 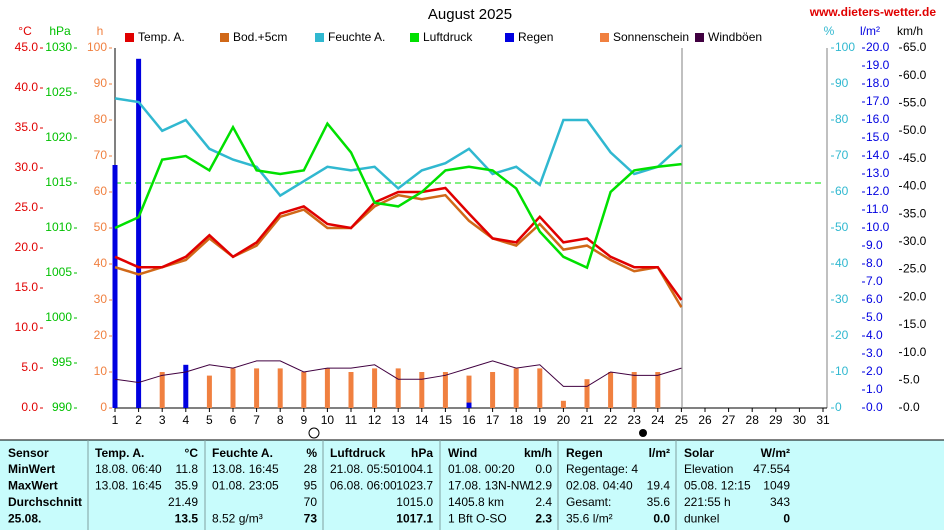 What do you see at coordinates (651, 37) in the screenshot?
I see `legend-label: Sonnenschein` at bounding box center [651, 37].